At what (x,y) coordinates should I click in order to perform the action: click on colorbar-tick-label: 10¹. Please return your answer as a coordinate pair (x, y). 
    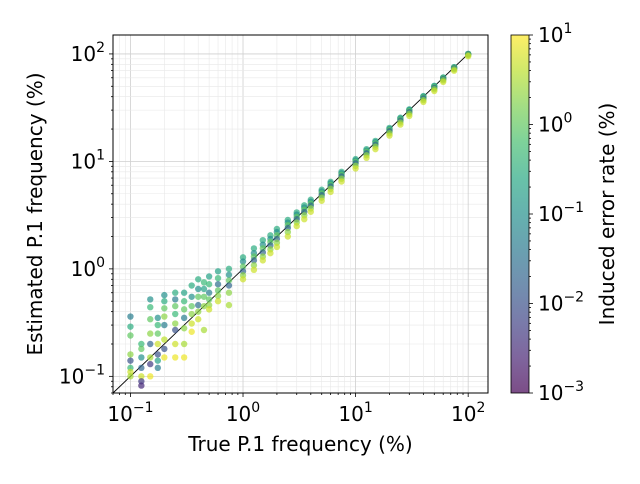
    Looking at the image, I should click on (555, 34).